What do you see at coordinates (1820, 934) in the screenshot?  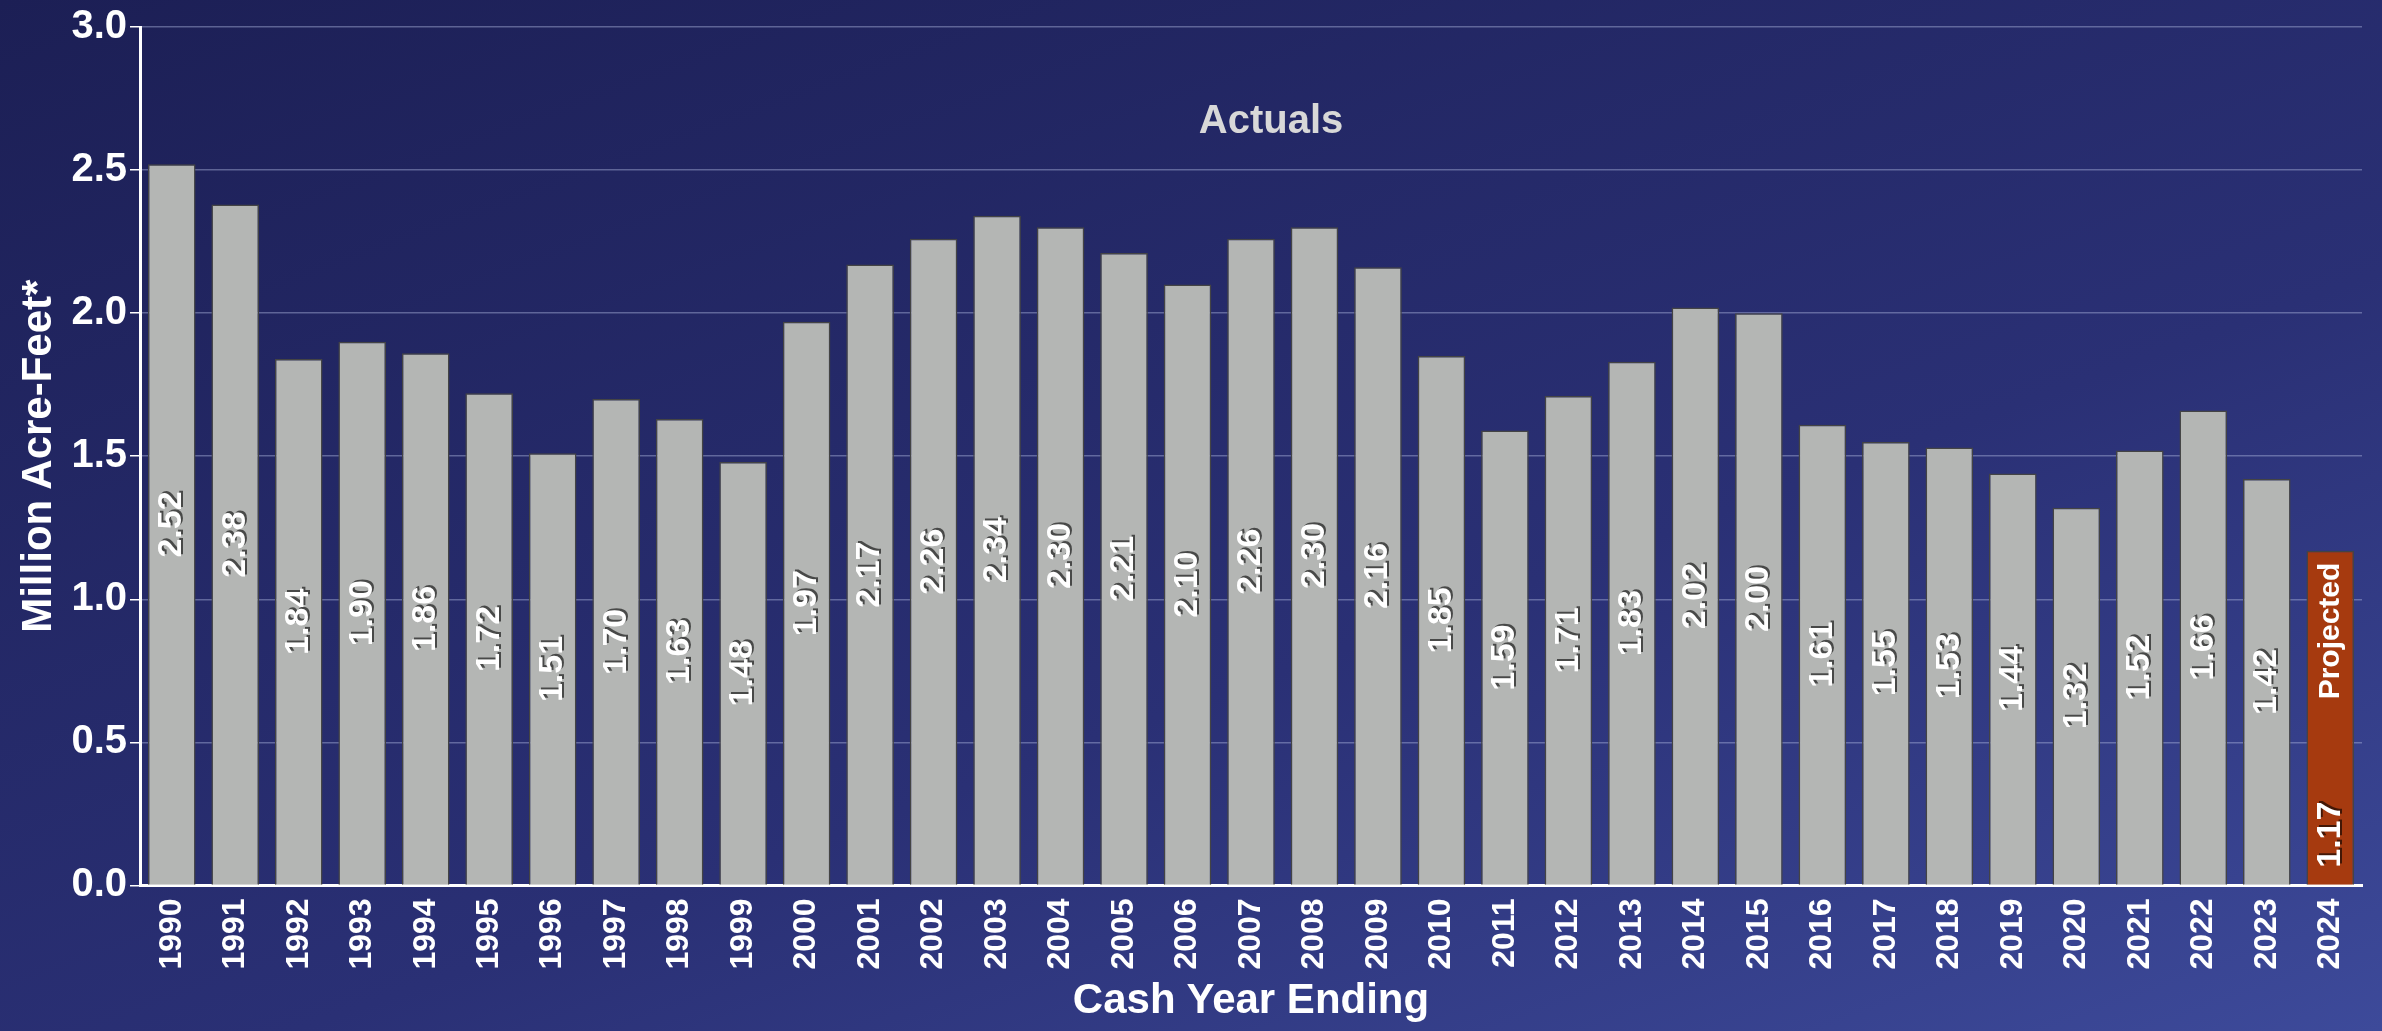 I see `x-tick-label: 2016` at bounding box center [1820, 934].